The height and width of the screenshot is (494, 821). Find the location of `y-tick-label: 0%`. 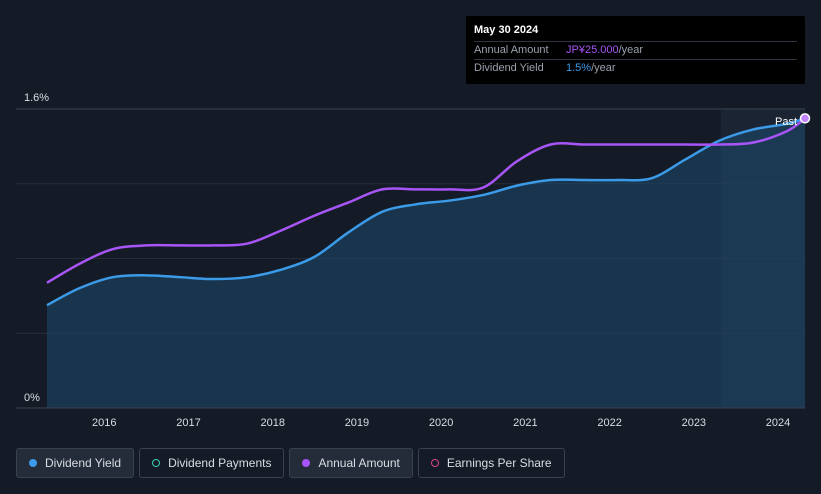

y-tick-label: 0% is located at coordinates (32, 398).